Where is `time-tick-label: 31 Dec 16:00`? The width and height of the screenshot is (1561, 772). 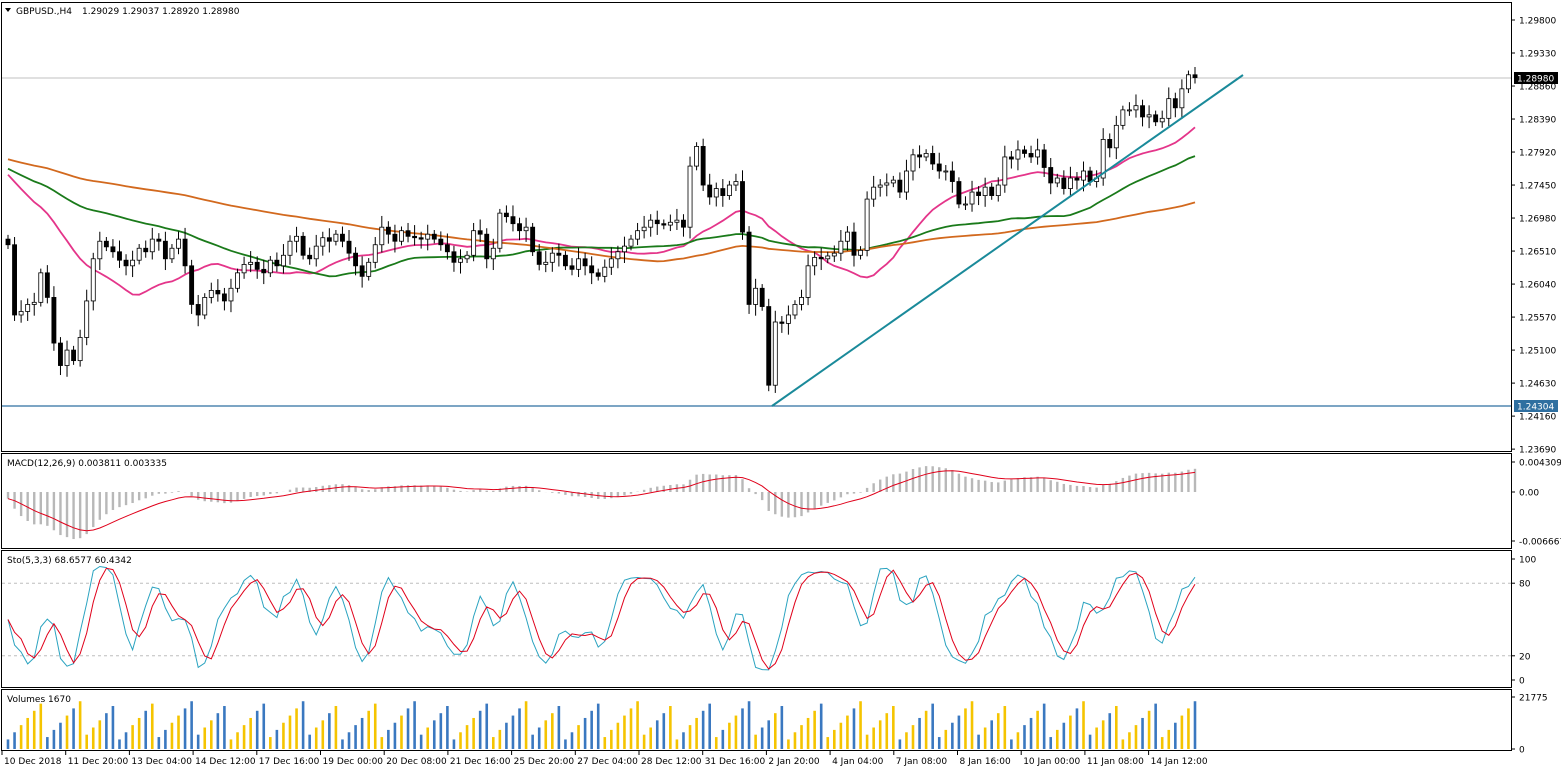
time-tick-label: 31 Dec 16:00 is located at coordinates (735, 762).